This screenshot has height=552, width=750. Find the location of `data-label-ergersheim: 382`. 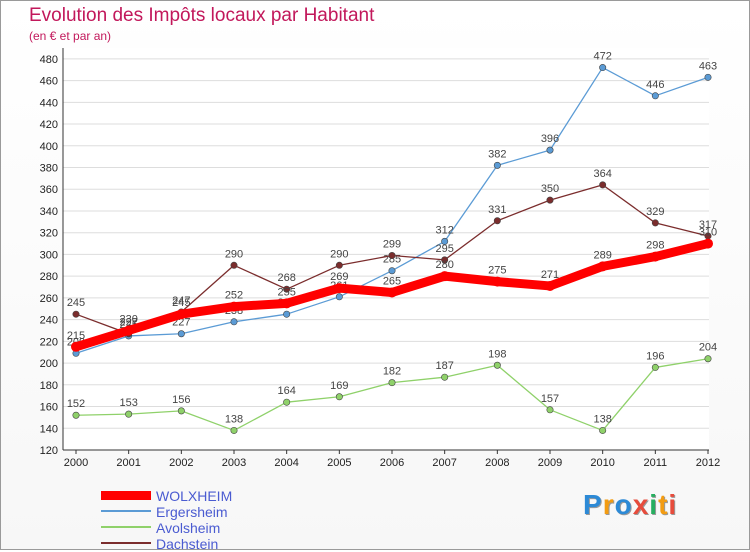

data-label-ergersheim: 382 is located at coordinates (497, 154).